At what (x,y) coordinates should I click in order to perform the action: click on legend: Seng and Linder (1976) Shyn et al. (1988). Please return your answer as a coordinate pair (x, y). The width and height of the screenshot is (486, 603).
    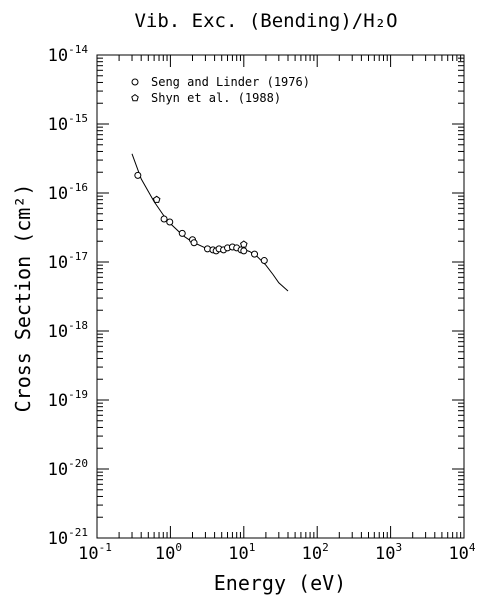
    Looking at the image, I should click on (220, 90).